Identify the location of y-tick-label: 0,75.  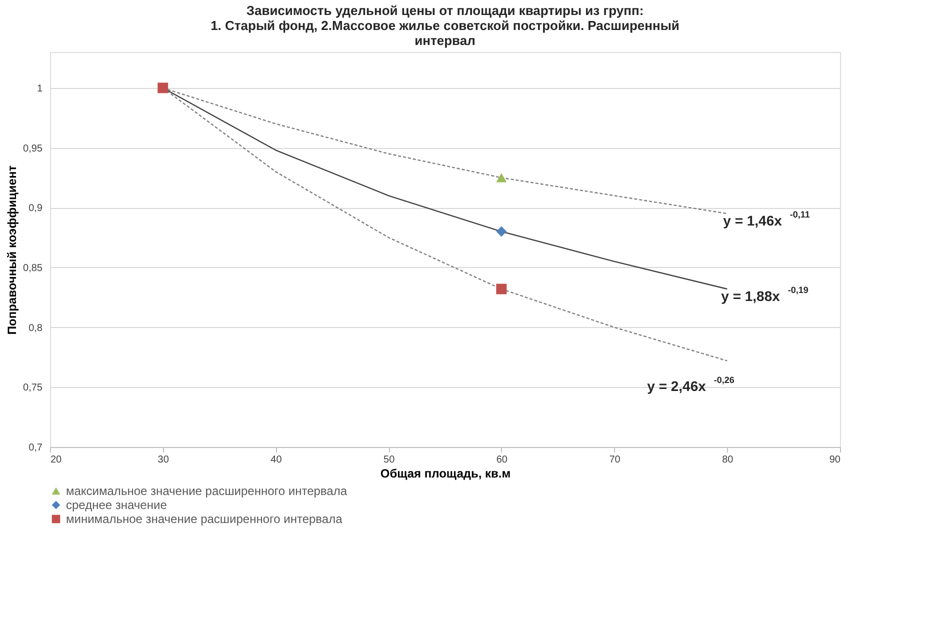
(33, 388).